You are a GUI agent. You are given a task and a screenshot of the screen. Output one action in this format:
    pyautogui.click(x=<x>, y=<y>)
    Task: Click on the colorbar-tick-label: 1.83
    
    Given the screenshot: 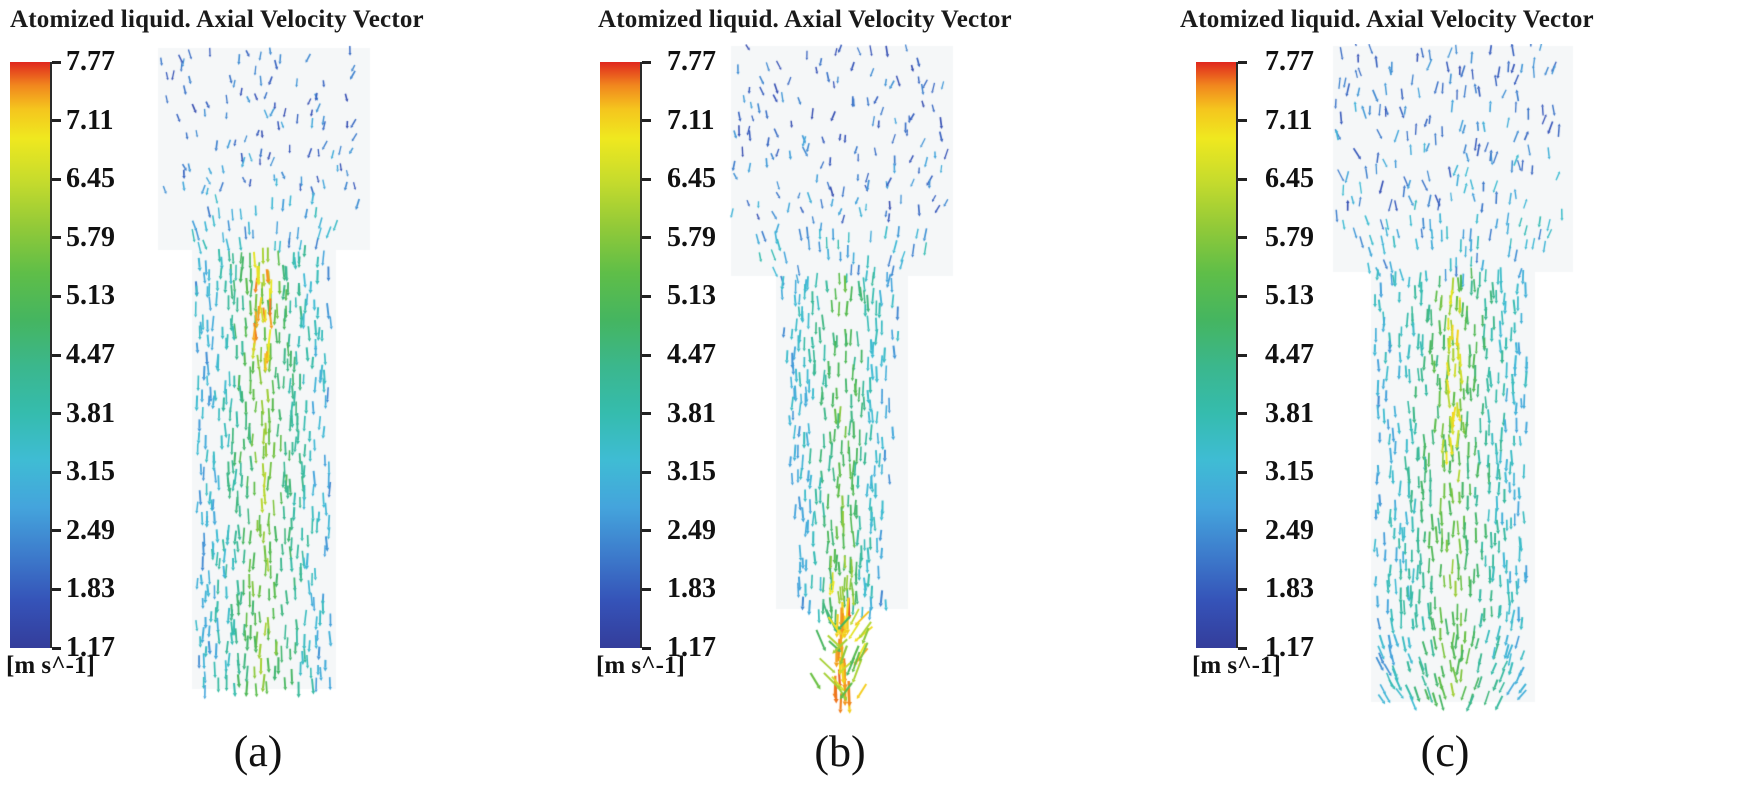 What is the action you would take?
    pyautogui.click(x=90, y=589)
    